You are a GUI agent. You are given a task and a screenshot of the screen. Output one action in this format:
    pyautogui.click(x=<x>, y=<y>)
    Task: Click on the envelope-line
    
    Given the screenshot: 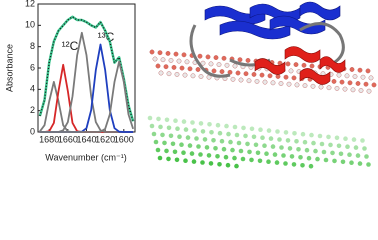 What is the action you would take?
    pyautogui.click(x=86, y=68)
    